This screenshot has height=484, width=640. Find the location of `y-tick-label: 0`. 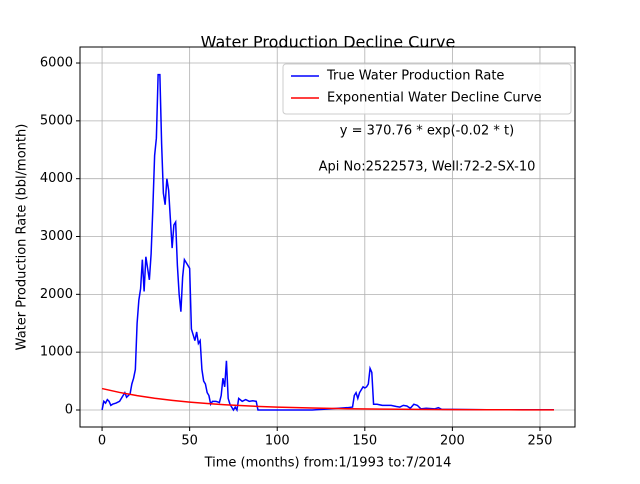

y-tick-label: 0 is located at coordinates (69, 409).